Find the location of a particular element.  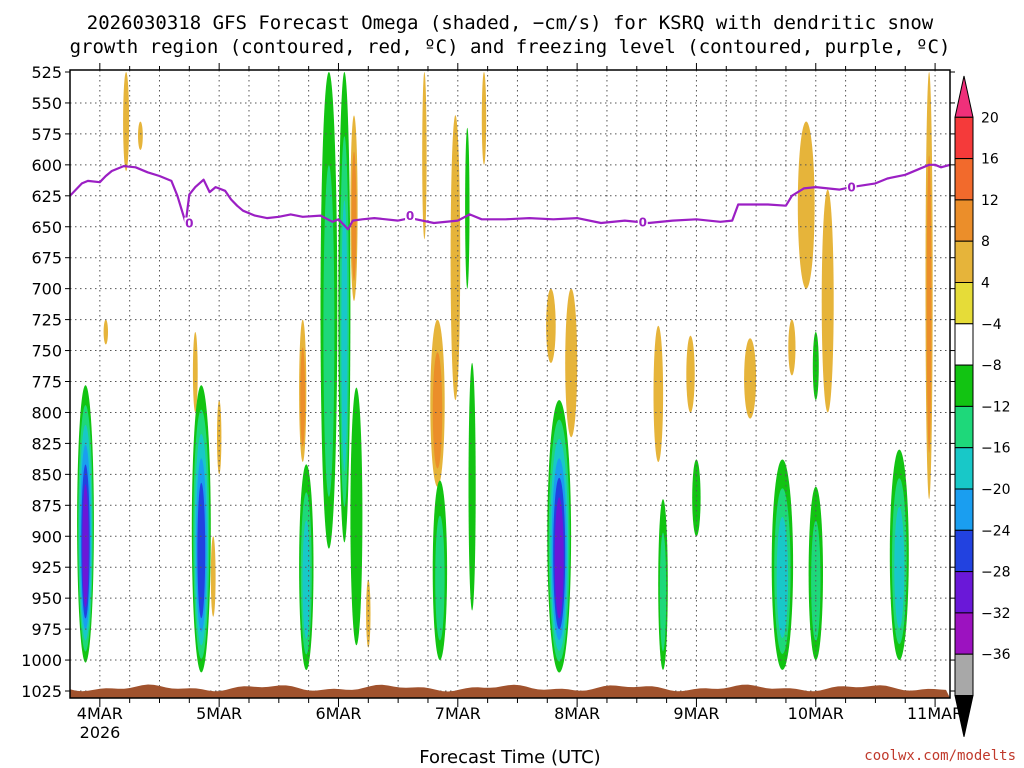

y-tick-label: 675 is located at coordinates (46, 258).